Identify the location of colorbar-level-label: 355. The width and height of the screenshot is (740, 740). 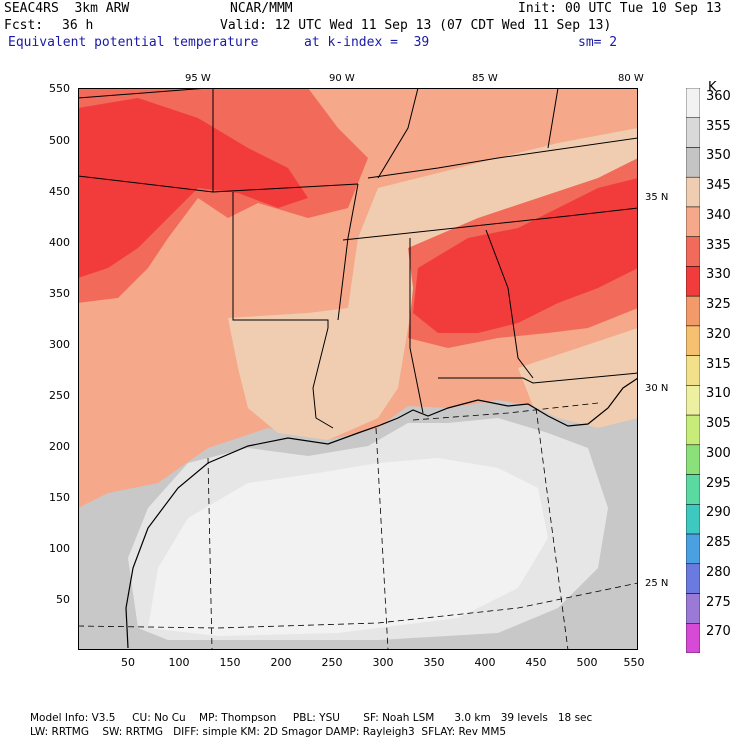
(718, 126).